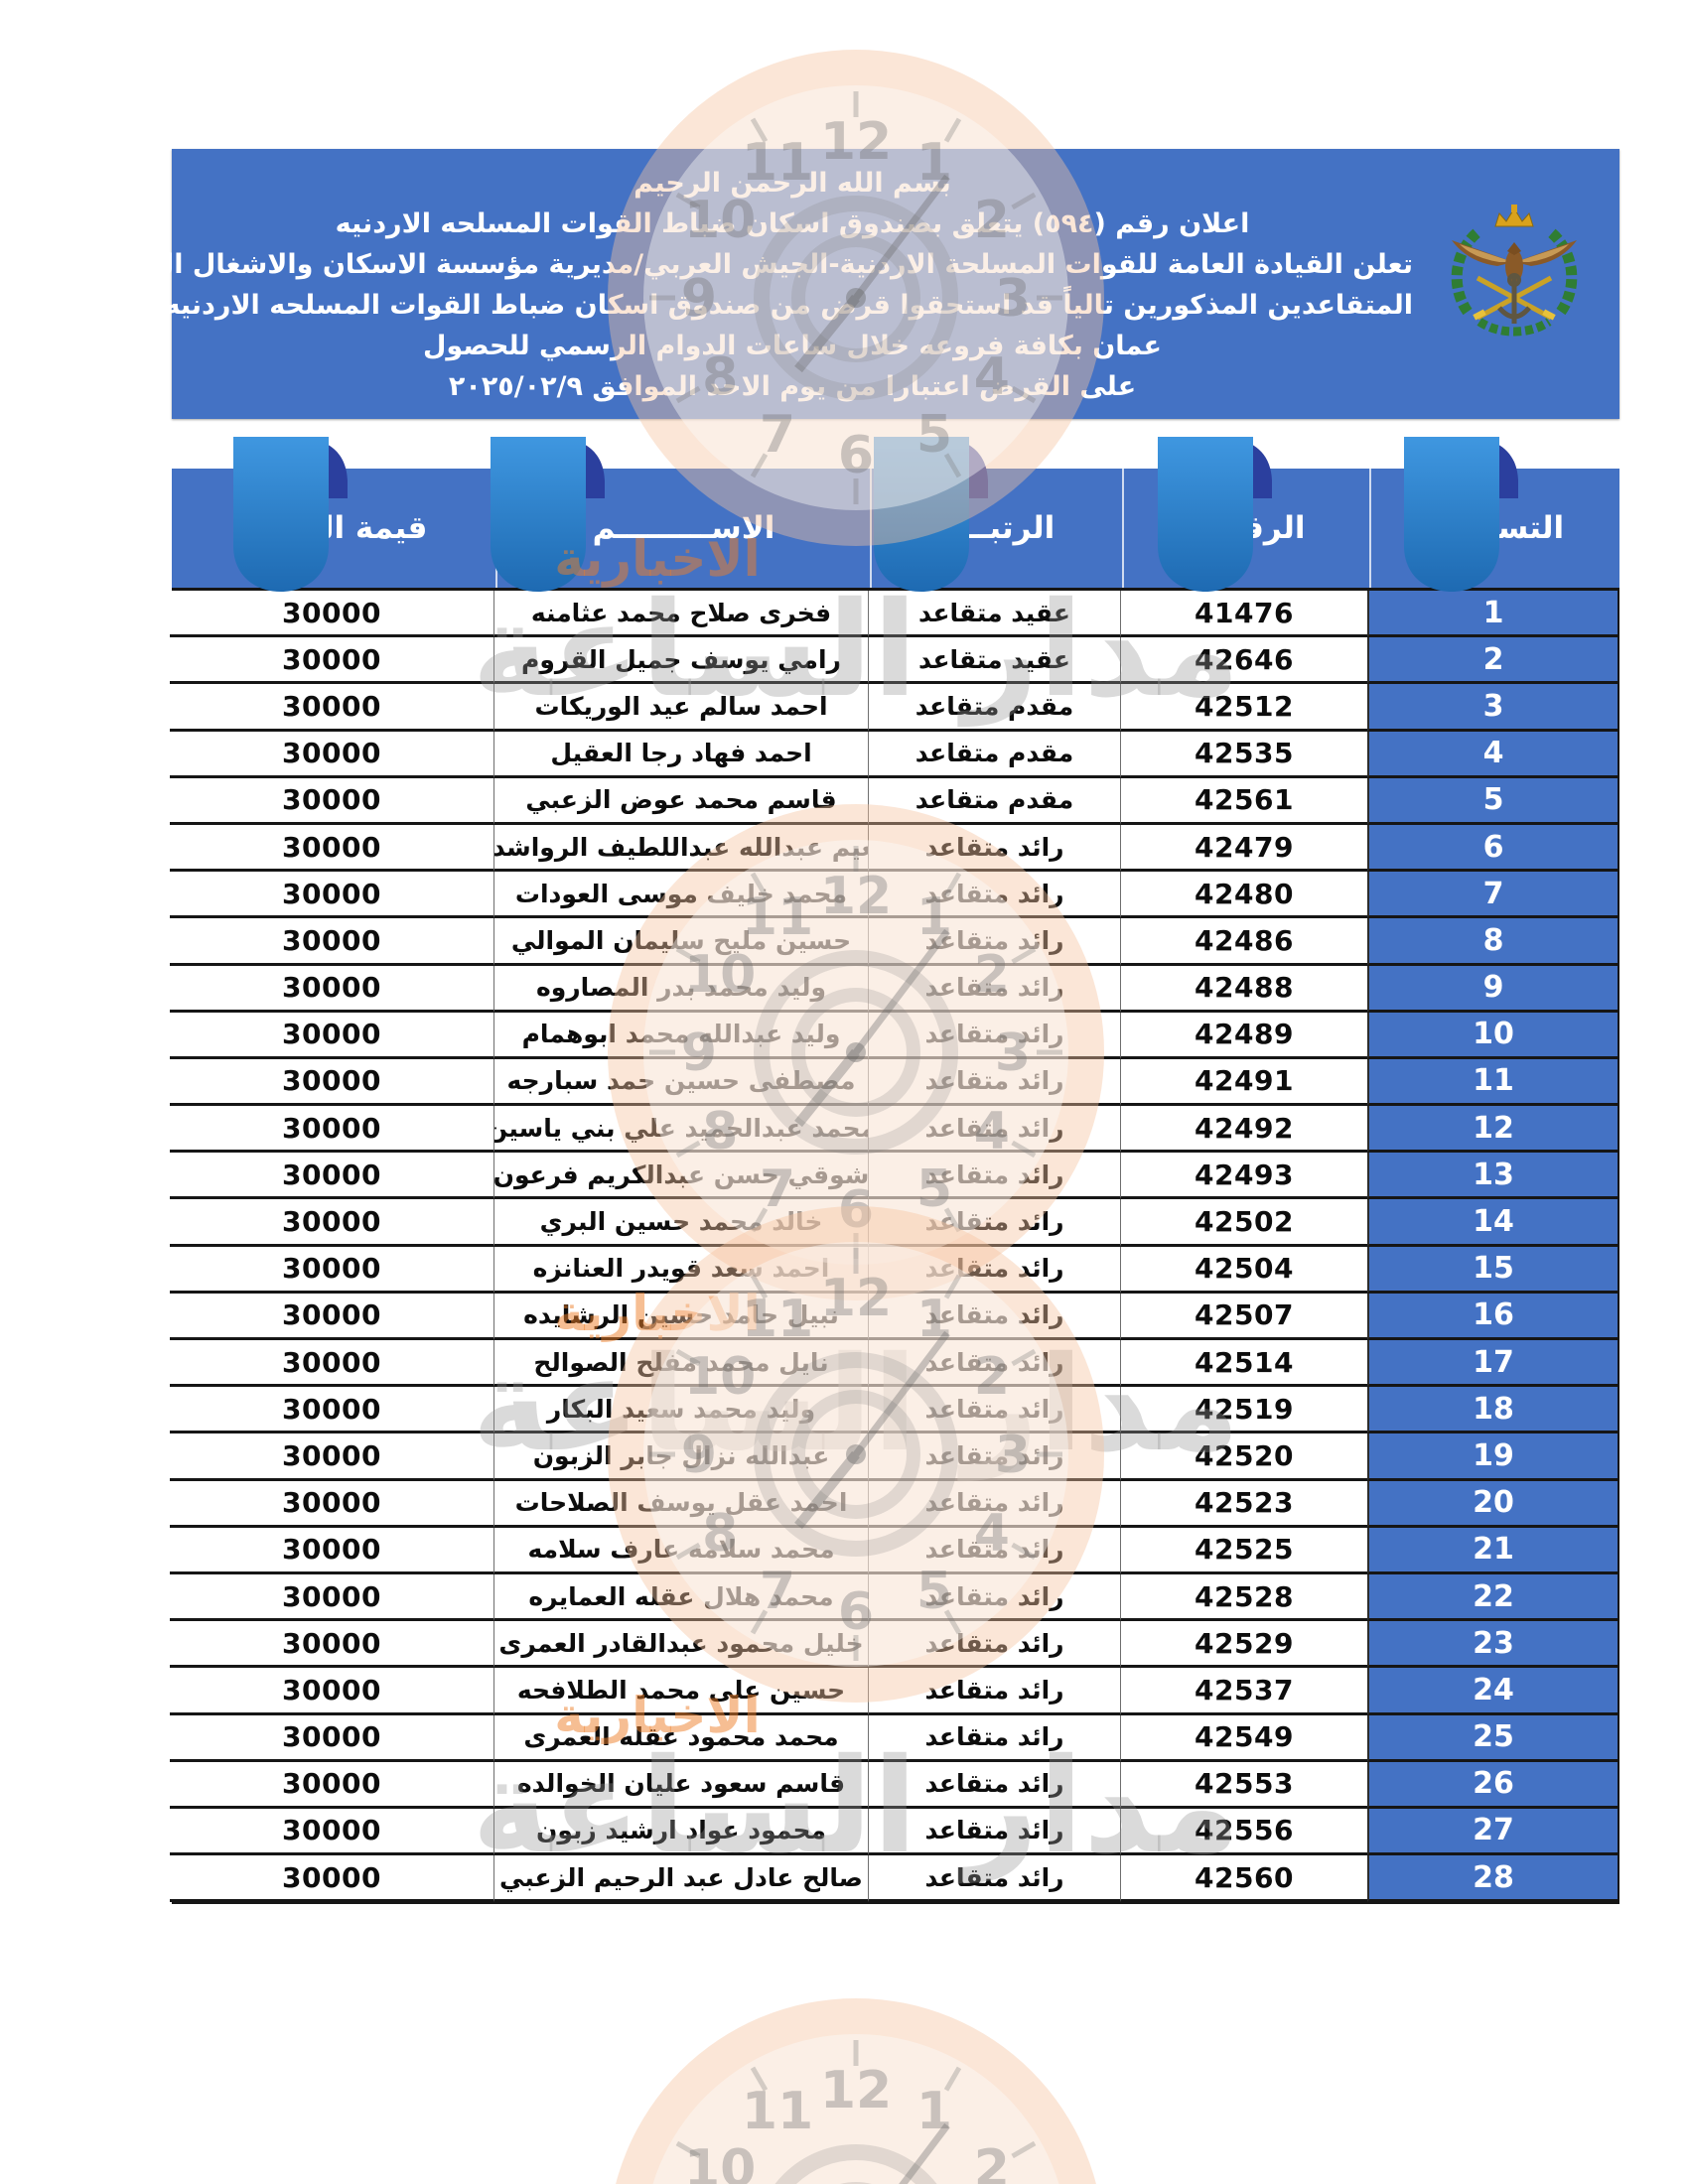  Describe the element at coordinates (1492, 1223) in the screenshot. I see `serial-cell: 14` at that location.